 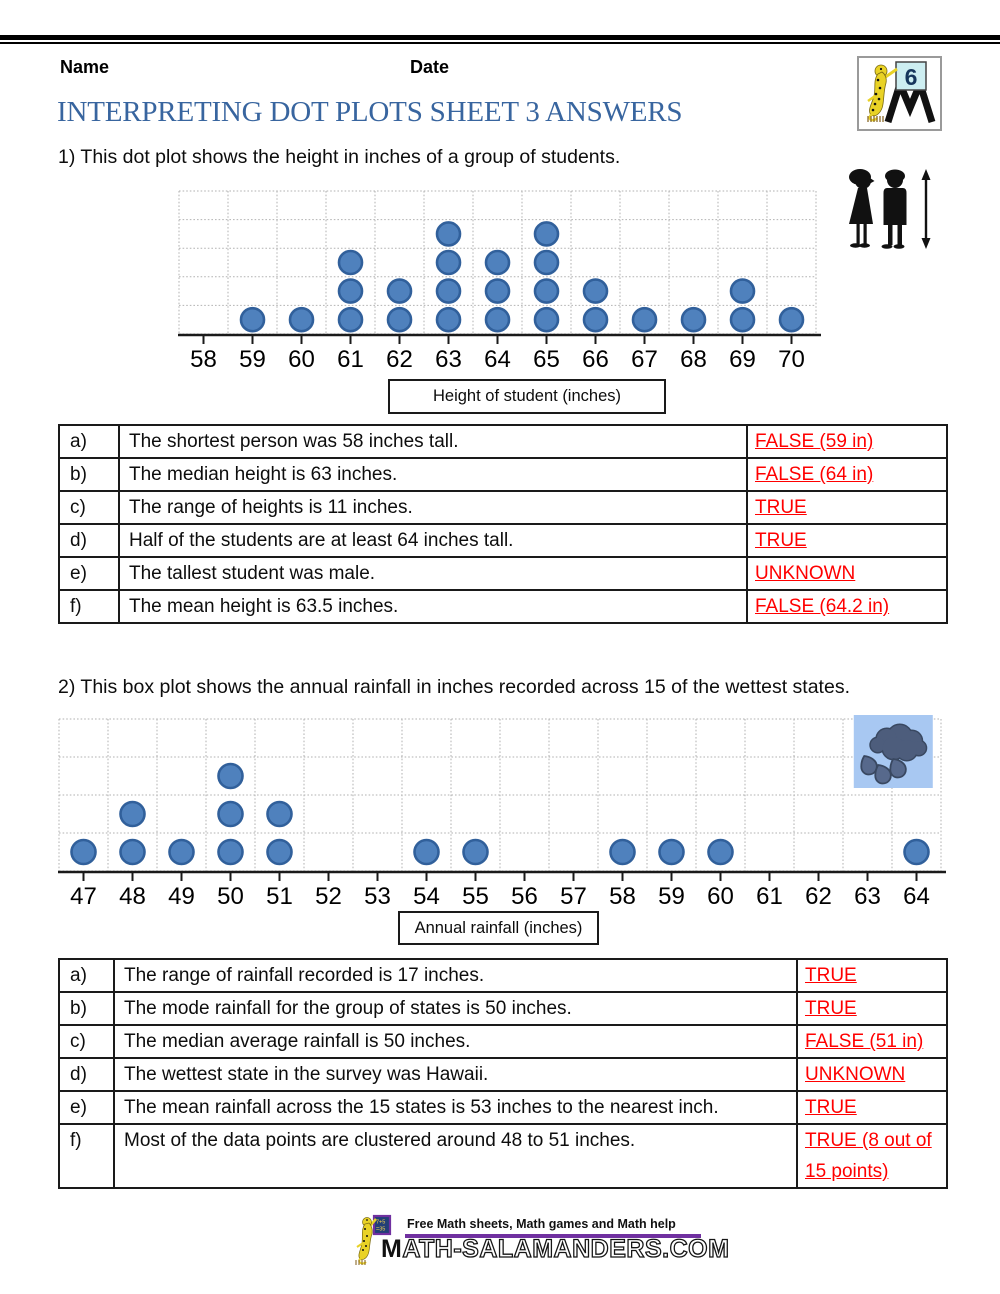 I want to click on x-tick-label: 66, so click(x=595, y=359).